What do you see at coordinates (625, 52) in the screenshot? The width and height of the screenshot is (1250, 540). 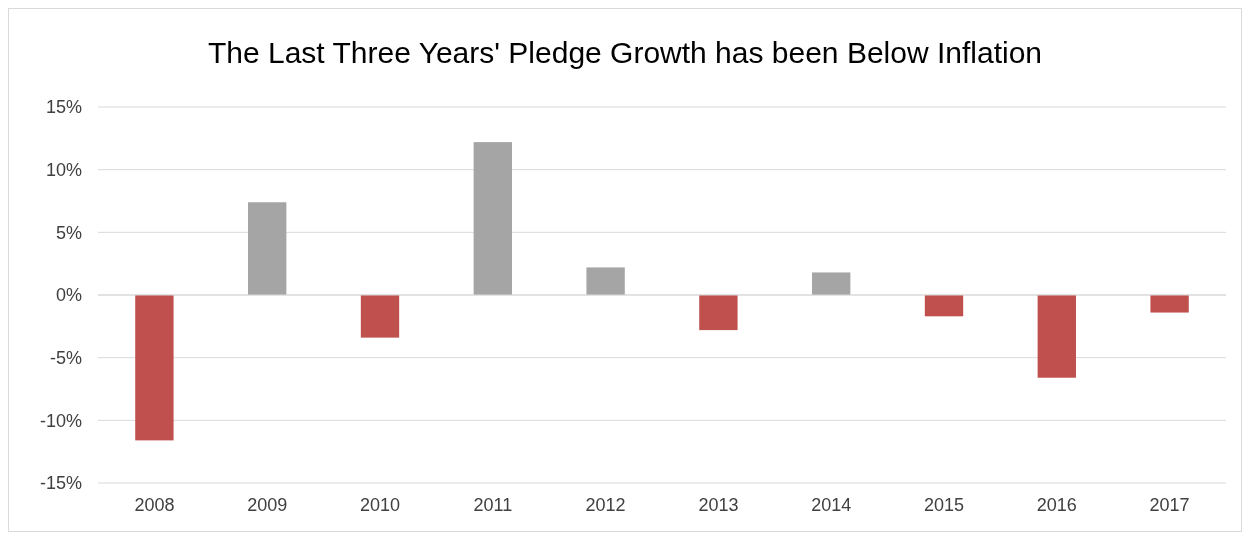 I see `chart-title: The Last Three Years' Pledge Growth has been Below Inflation` at bounding box center [625, 52].